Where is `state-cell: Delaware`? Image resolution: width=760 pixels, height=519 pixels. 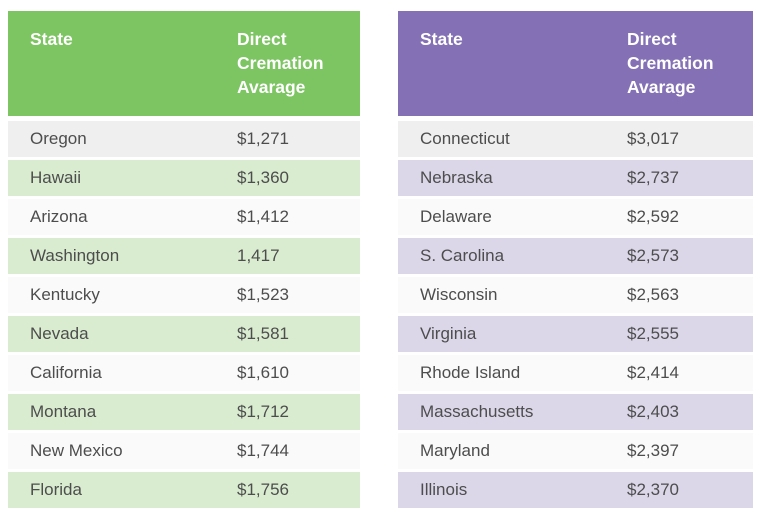 state-cell: Delaware is located at coordinates (456, 216).